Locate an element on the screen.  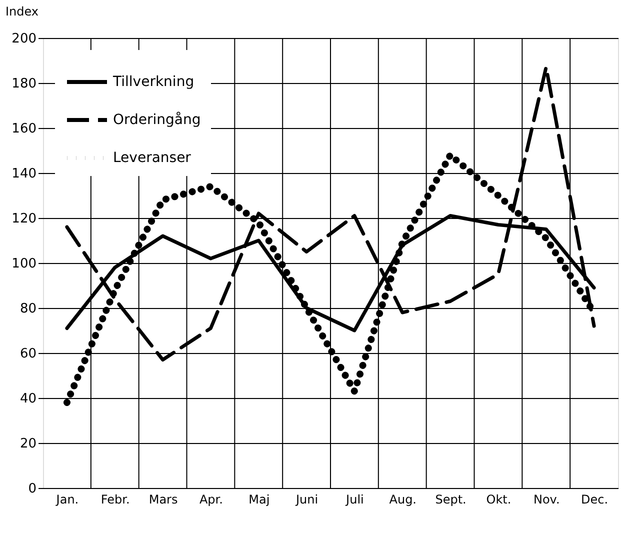
legend-label: Leveranser is located at coordinates (152, 158).